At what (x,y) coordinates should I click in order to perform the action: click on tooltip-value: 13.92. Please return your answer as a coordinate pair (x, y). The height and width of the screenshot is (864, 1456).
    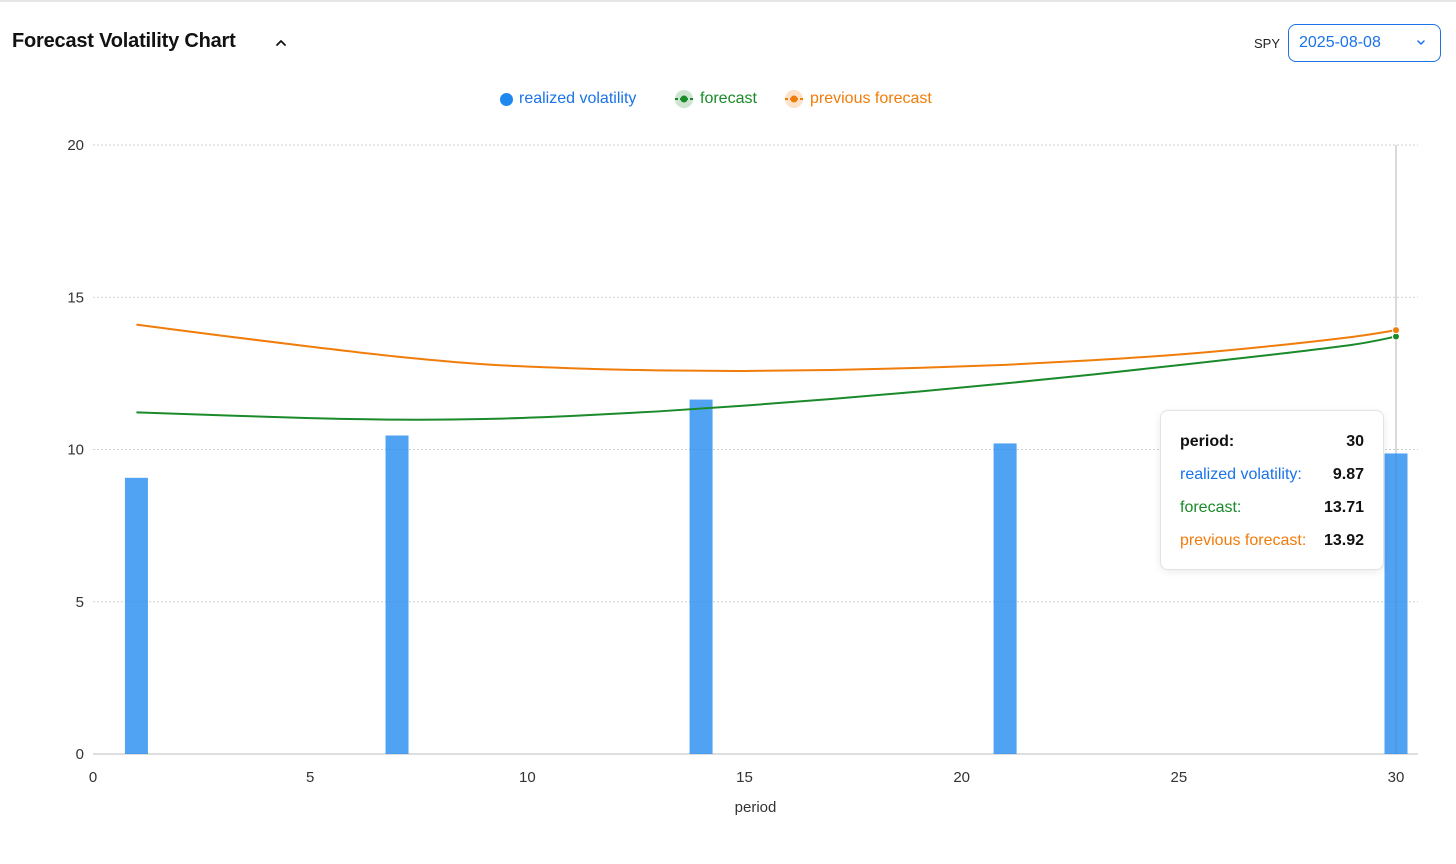
    Looking at the image, I should click on (1343, 540).